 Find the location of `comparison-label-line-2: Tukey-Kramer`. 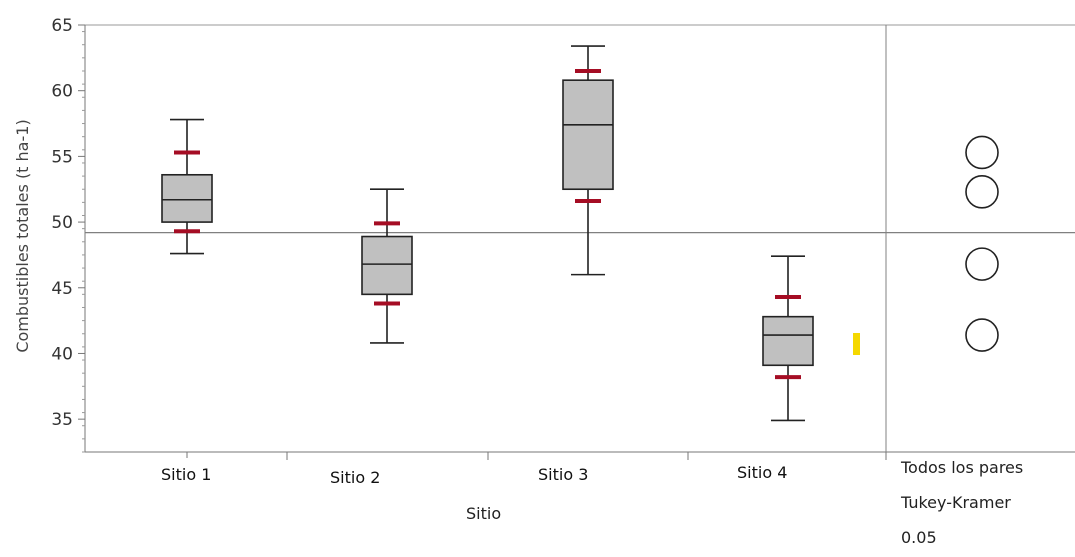

comparison-label-line-2: Tukey-Kramer is located at coordinates (956, 502).